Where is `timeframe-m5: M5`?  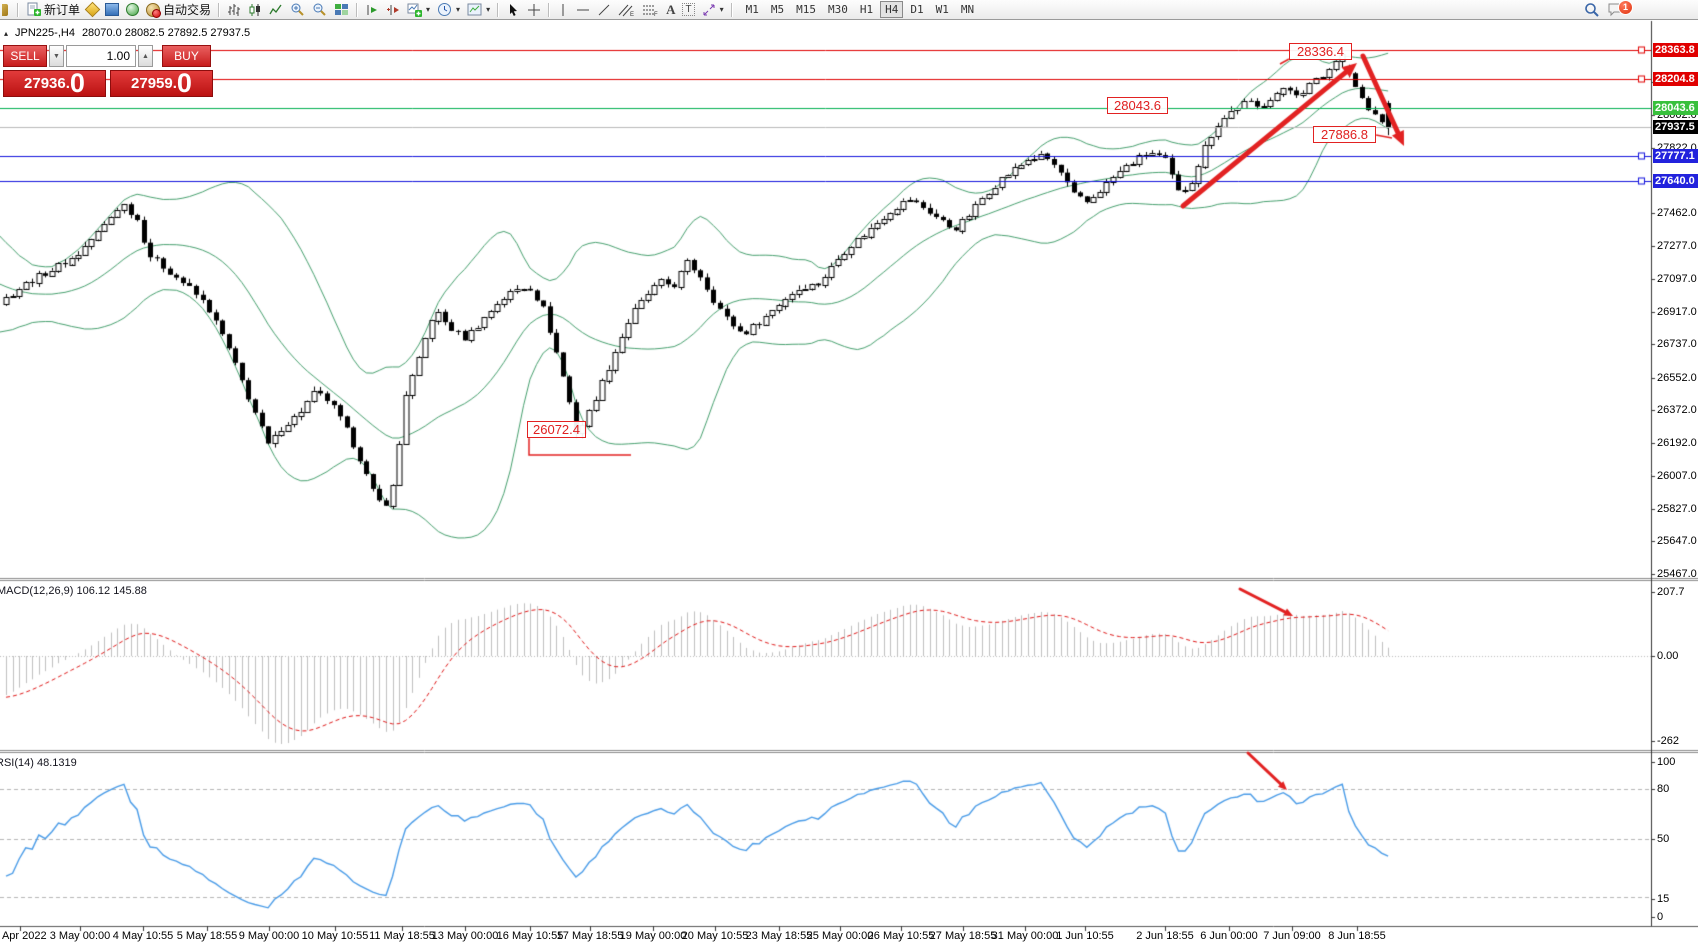 timeframe-m5: M5 is located at coordinates (777, 9).